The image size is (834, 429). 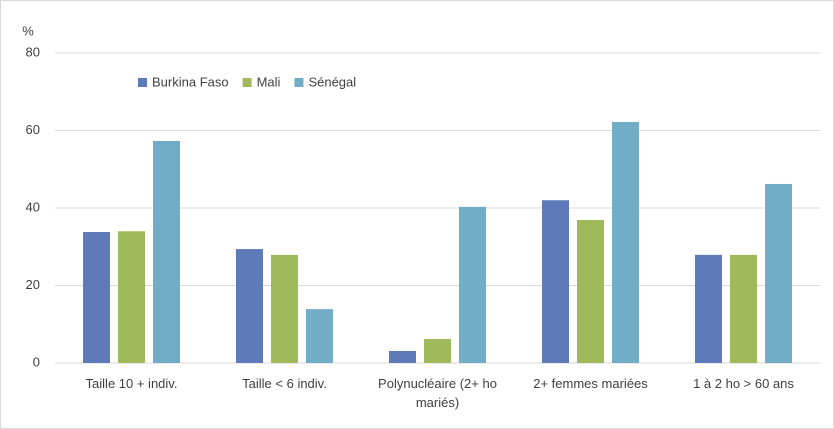 What do you see at coordinates (33, 284) in the screenshot?
I see `y-tick-label: 20` at bounding box center [33, 284].